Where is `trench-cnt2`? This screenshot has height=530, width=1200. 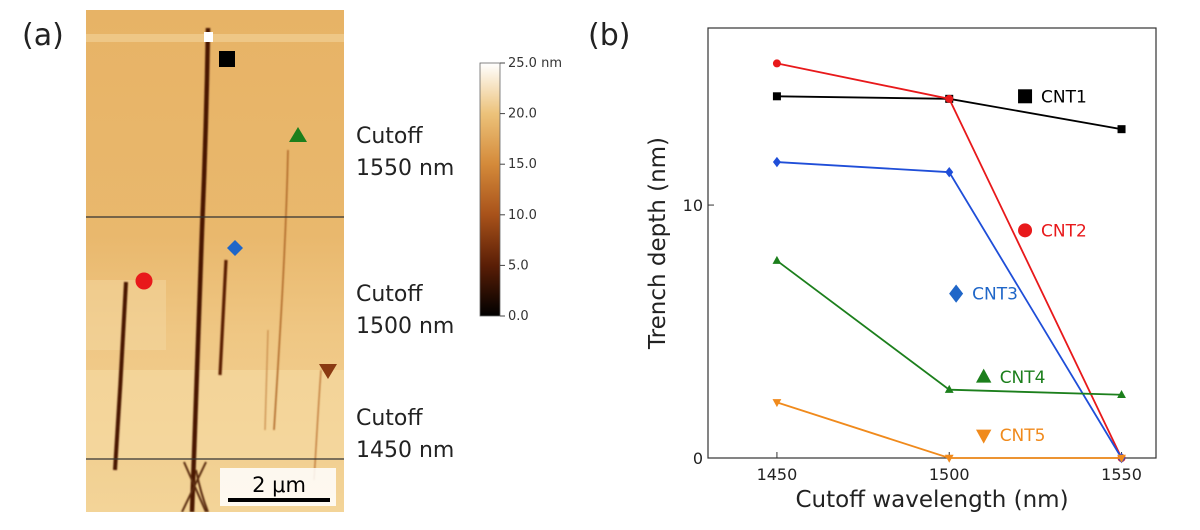
trench-cnt2 is located at coordinates (120, 376).